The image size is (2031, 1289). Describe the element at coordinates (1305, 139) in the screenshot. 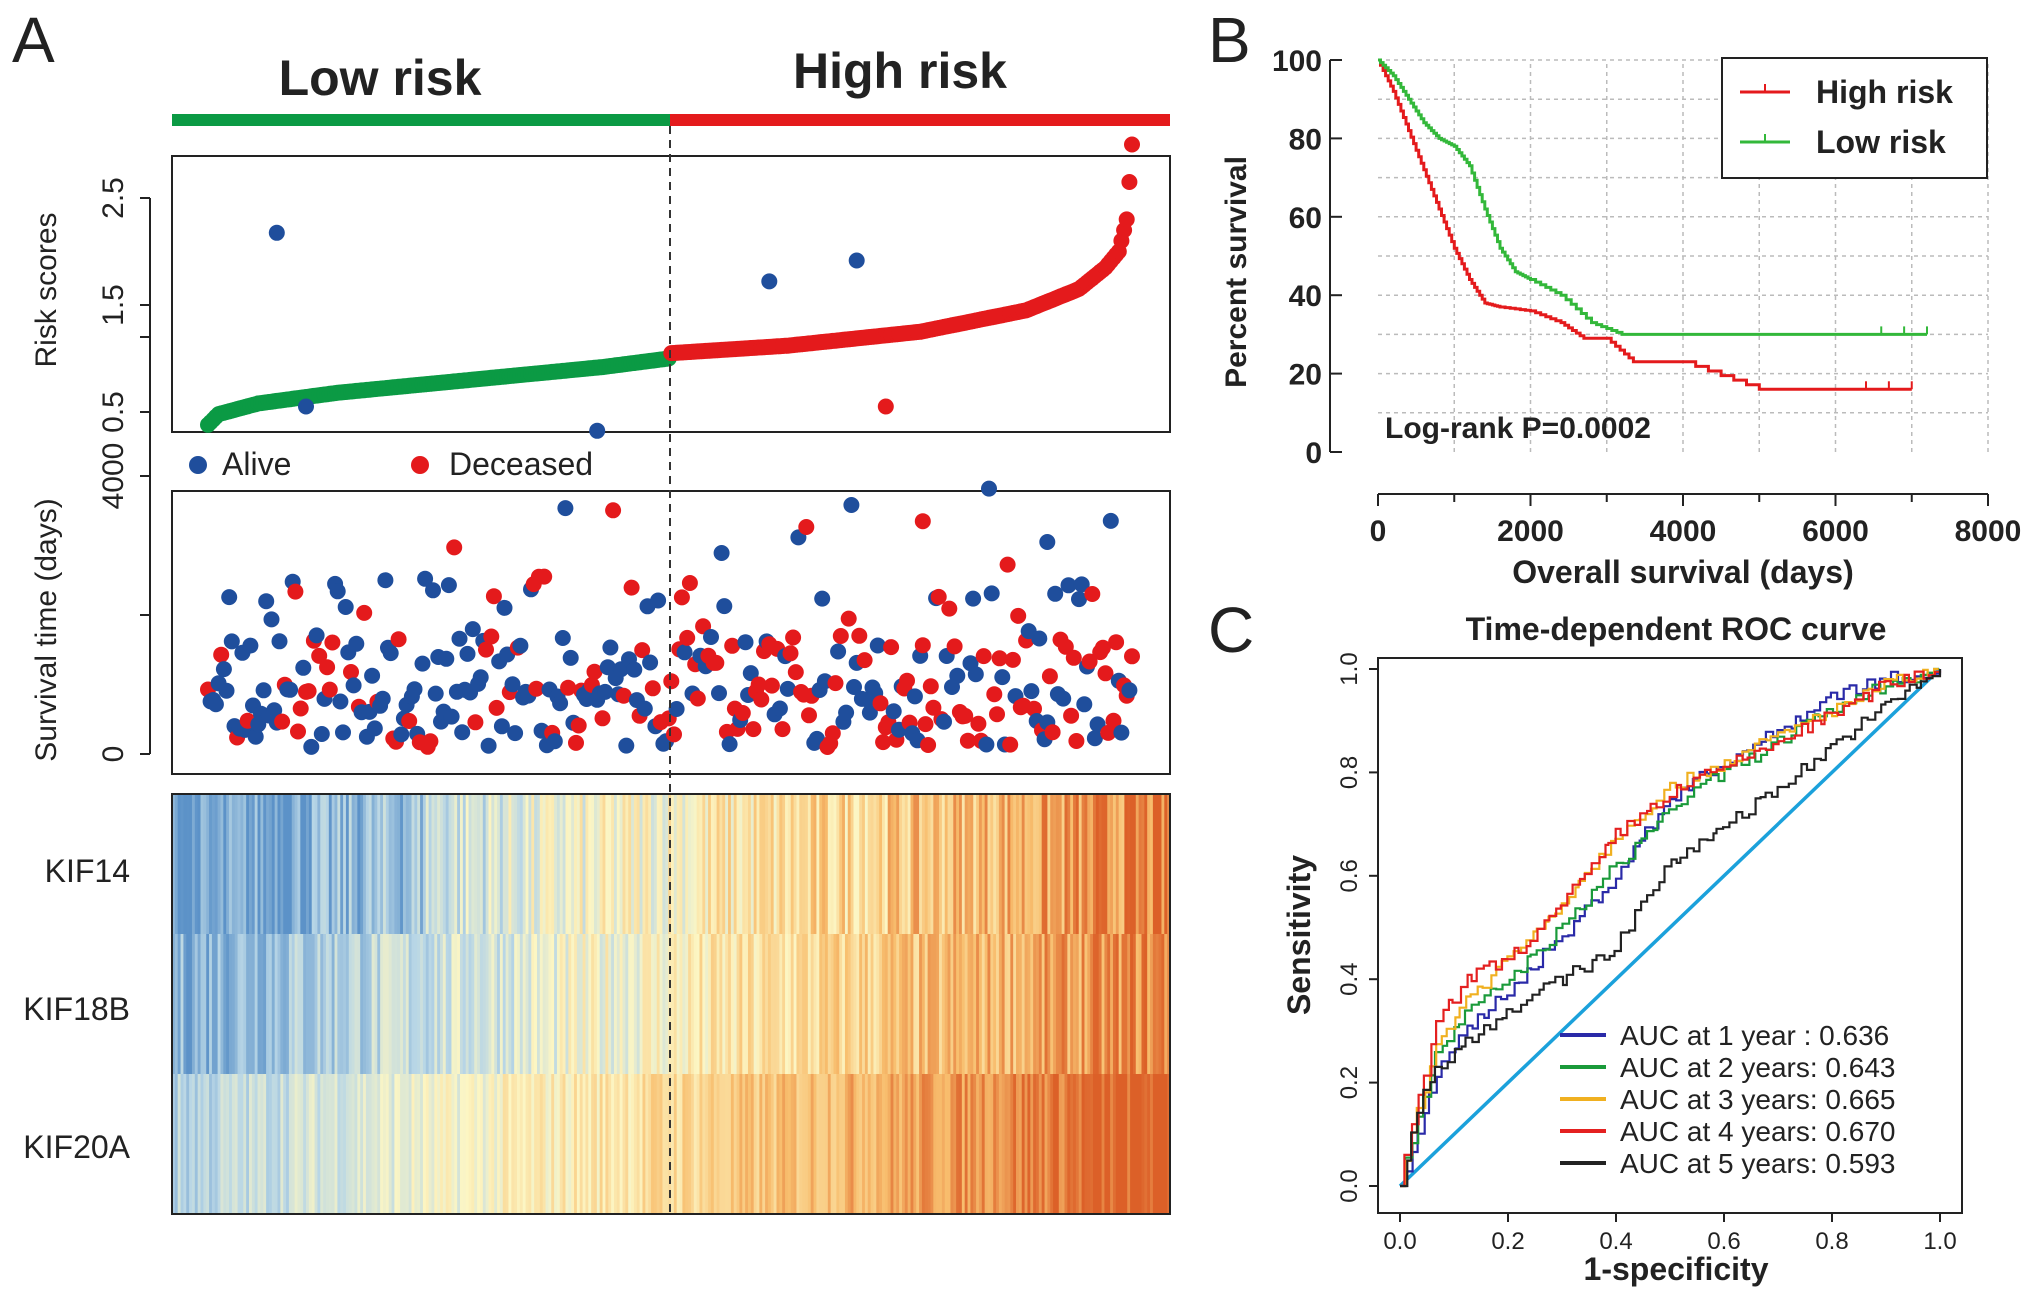

I see `km-y-tick-label: 80` at that location.